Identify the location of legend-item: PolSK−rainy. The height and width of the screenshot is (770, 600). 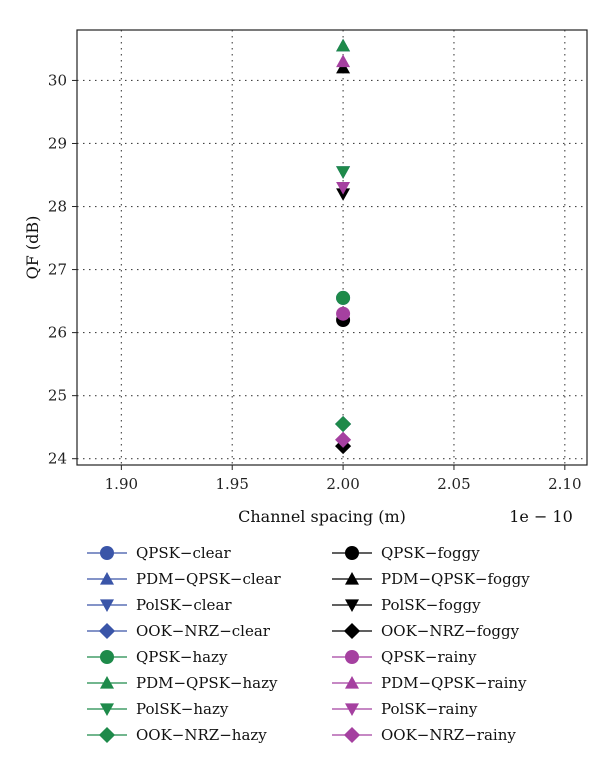
(405, 709).